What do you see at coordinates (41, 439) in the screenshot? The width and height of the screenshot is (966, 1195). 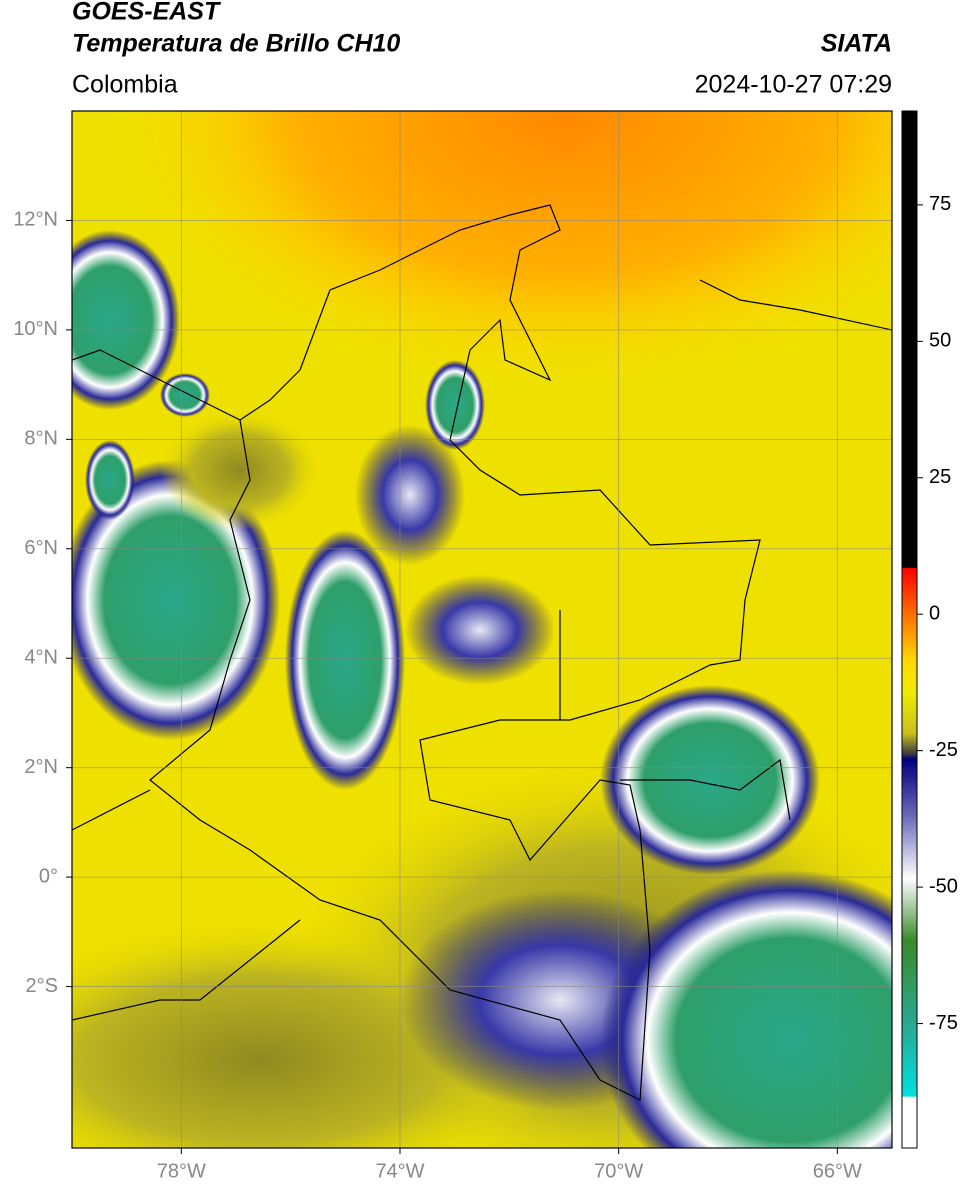 I see `y-tick-label: 8°N` at bounding box center [41, 439].